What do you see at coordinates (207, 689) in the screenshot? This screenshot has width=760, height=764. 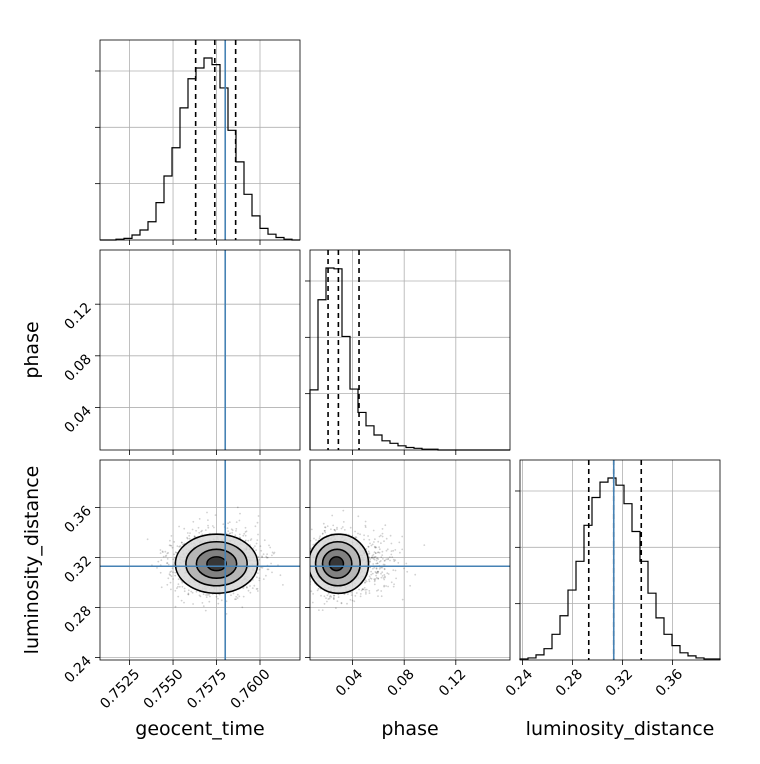 I see `xtick-label-geocent-time: 0.7575` at bounding box center [207, 689].